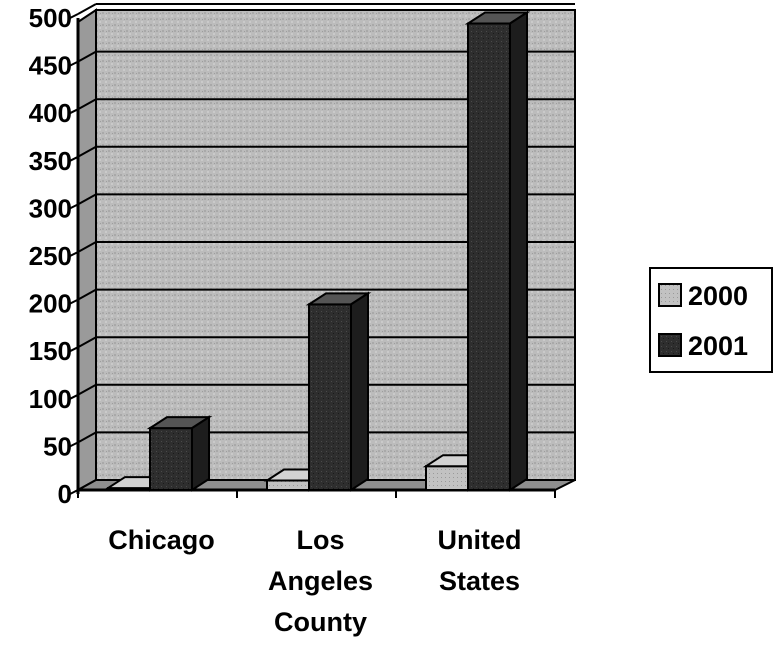 The width and height of the screenshot is (775, 652). I want to click on y-tick-label: 450, so click(50, 66).